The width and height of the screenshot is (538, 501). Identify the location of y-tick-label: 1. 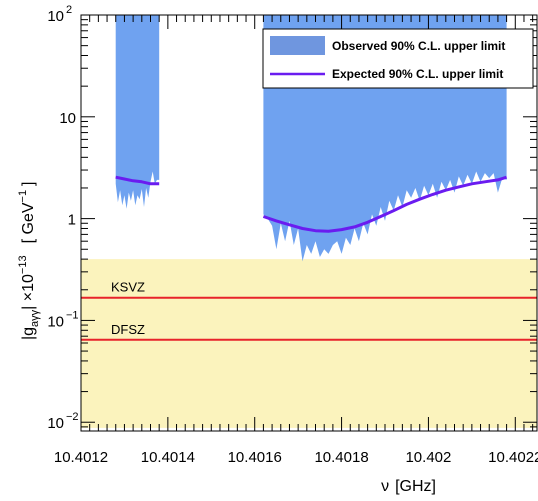
(72, 220).